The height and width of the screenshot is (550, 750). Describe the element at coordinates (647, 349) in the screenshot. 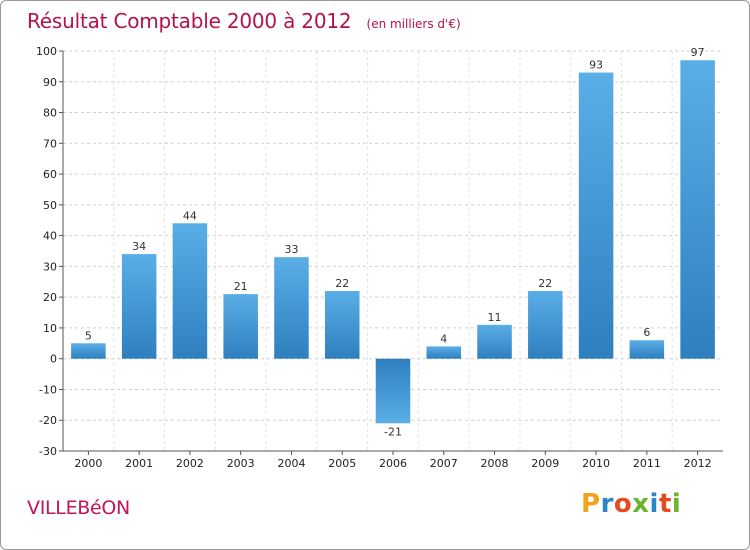

I see `bar-2011` at that location.